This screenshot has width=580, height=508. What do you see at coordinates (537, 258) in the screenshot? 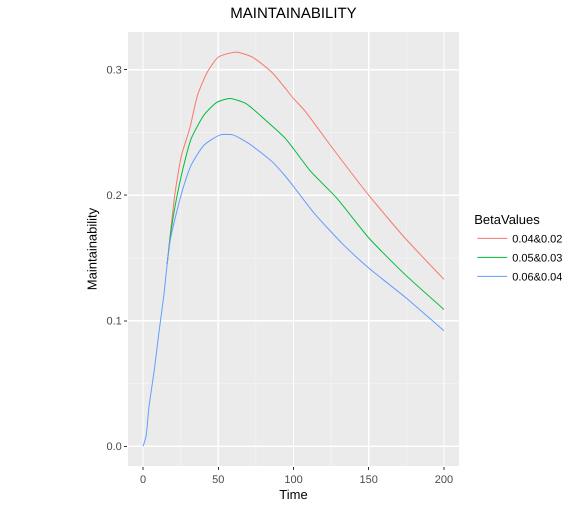
I see `legend-label: 0.05&0.03` at bounding box center [537, 258].